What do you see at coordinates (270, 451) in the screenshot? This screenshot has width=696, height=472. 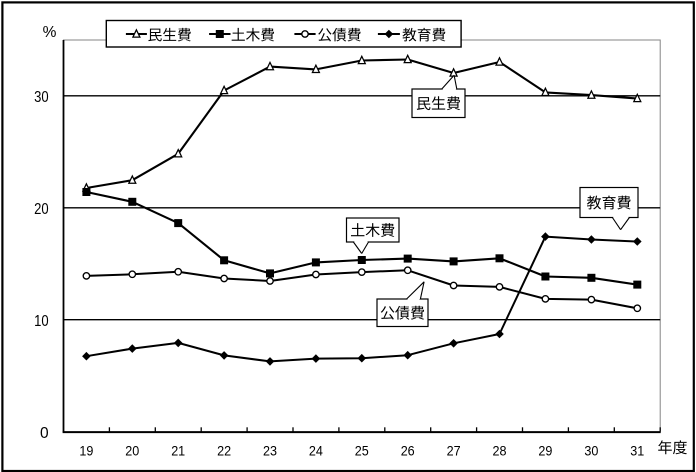 I see `svg-text: 23` at bounding box center [270, 451].